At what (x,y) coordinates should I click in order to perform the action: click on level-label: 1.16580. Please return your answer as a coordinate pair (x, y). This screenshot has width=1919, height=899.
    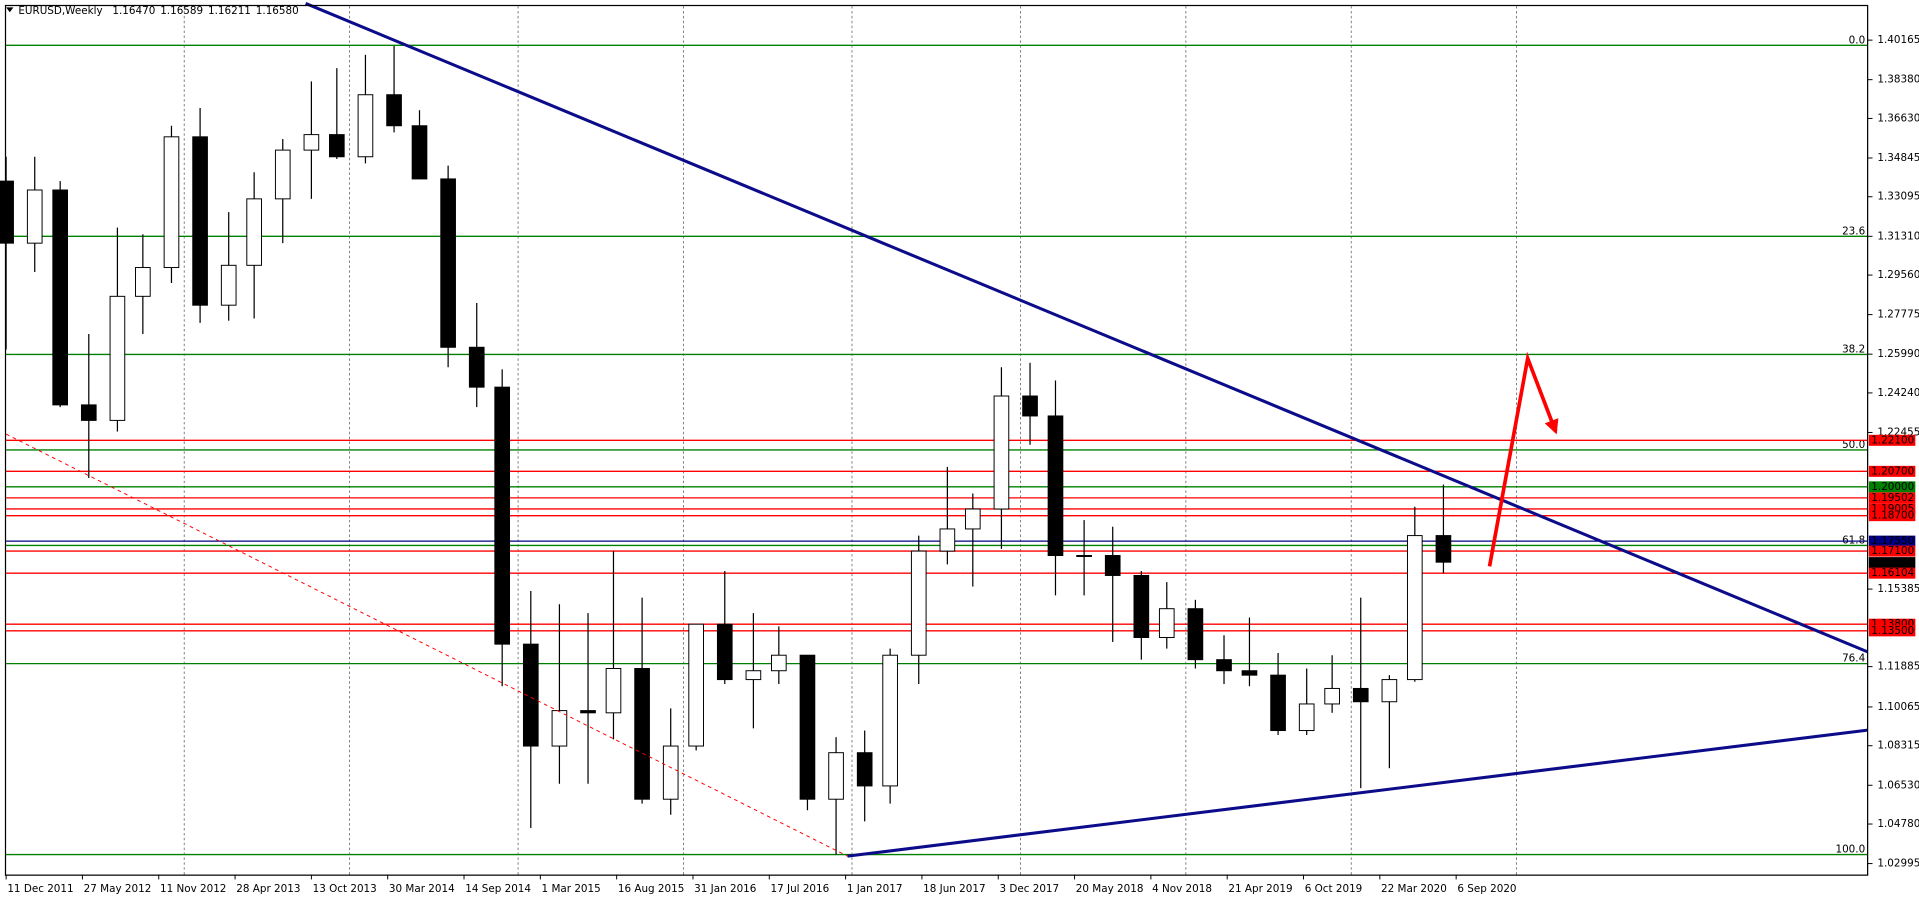
    Looking at the image, I should click on (1892, 563).